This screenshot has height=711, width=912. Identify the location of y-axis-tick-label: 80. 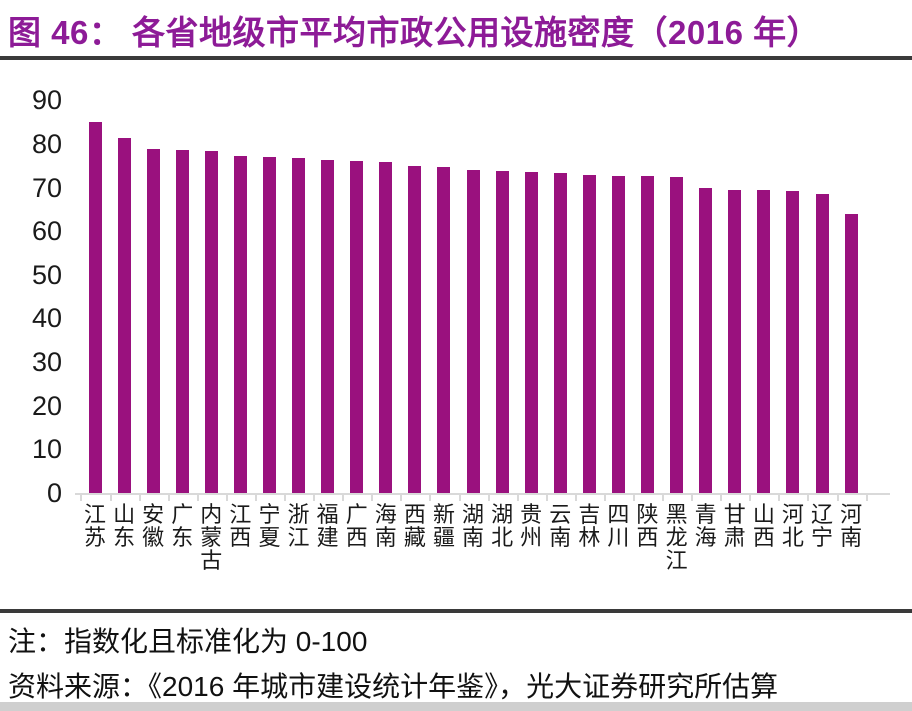
(46, 143).